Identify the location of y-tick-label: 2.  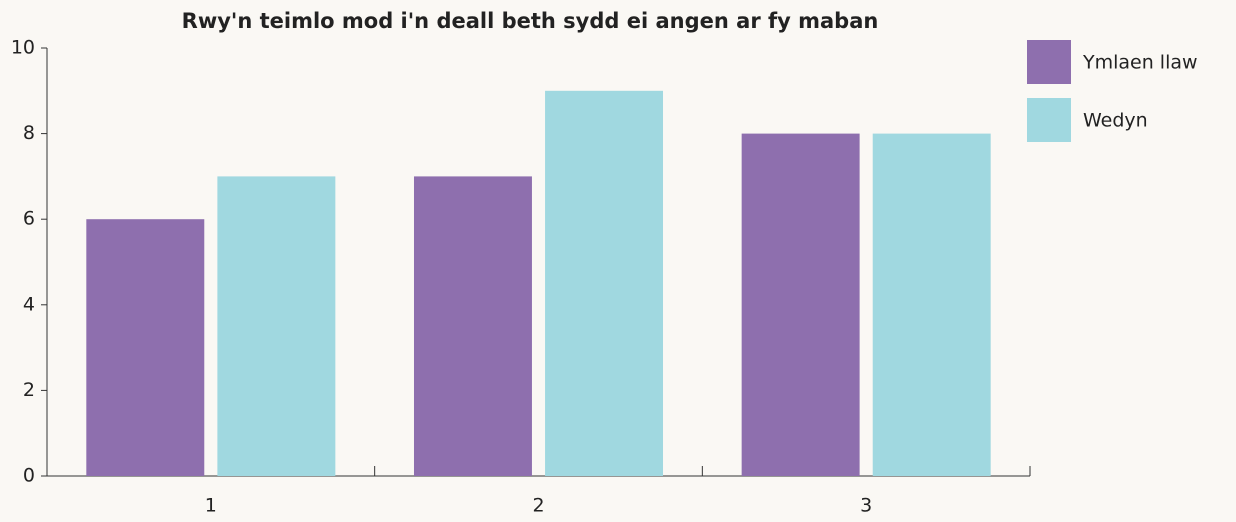
(29, 390).